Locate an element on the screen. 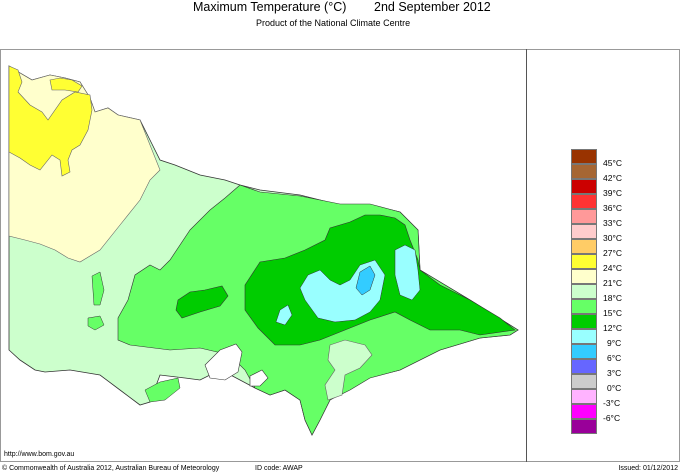 The height and width of the screenshot is (474, 680). region-27c is located at coordinates (50, 121).